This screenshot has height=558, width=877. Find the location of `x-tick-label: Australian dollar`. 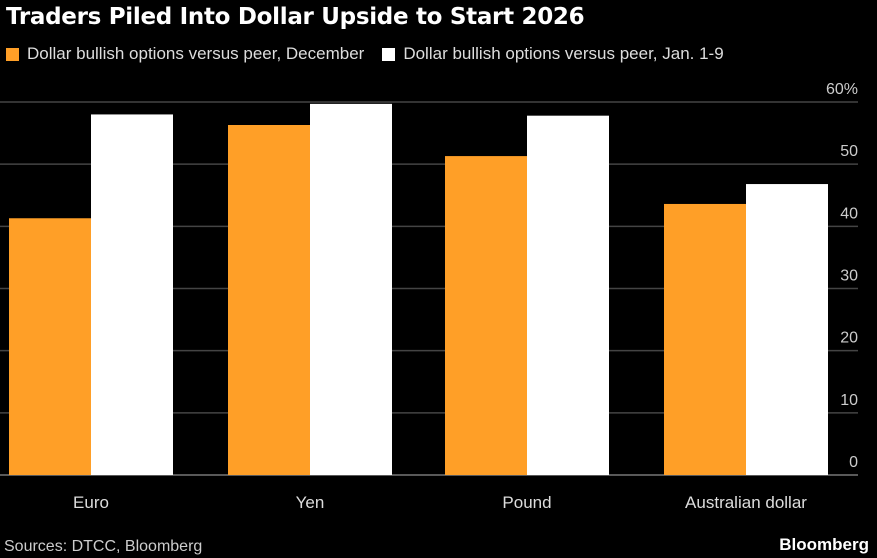

x-tick-label: Australian dollar is located at coordinates (746, 502).